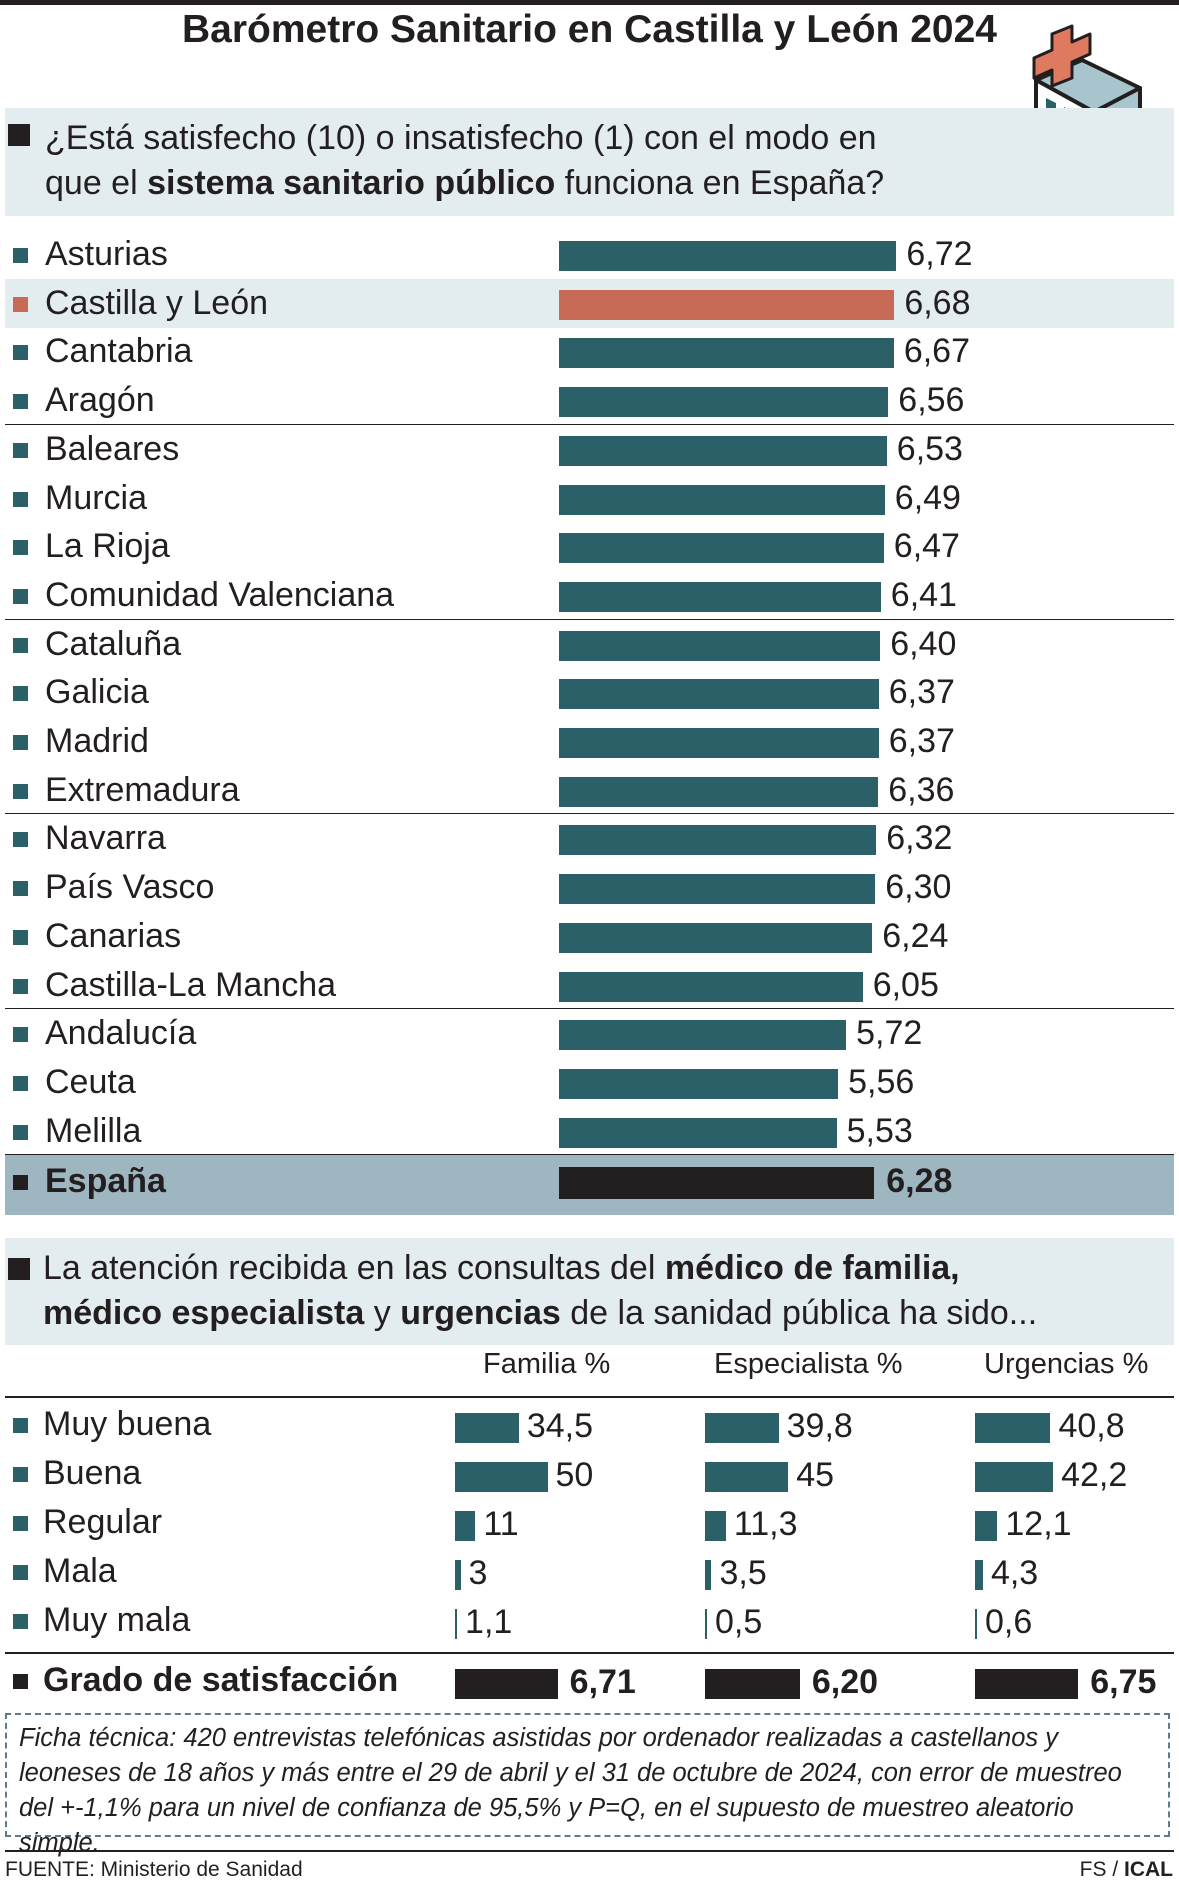 Image resolution: width=1179 pixels, height=1892 pixels. Describe the element at coordinates (589, 985) in the screenshot. I see `bar-row: Castilla-La Mancha 6,05` at that location.